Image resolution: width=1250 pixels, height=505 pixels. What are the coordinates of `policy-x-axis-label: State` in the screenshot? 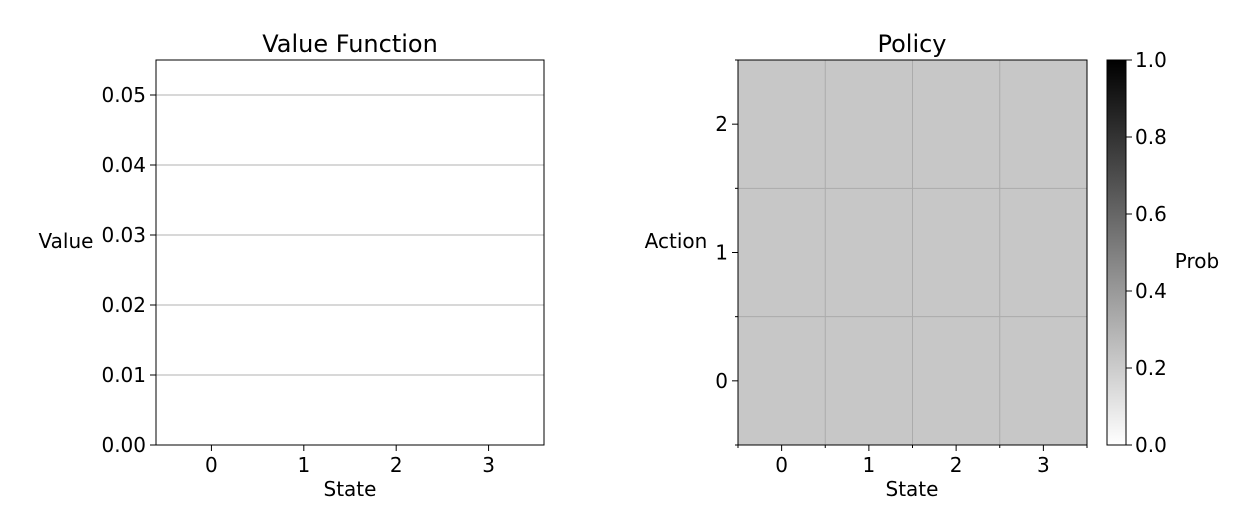 It's located at (912, 488).